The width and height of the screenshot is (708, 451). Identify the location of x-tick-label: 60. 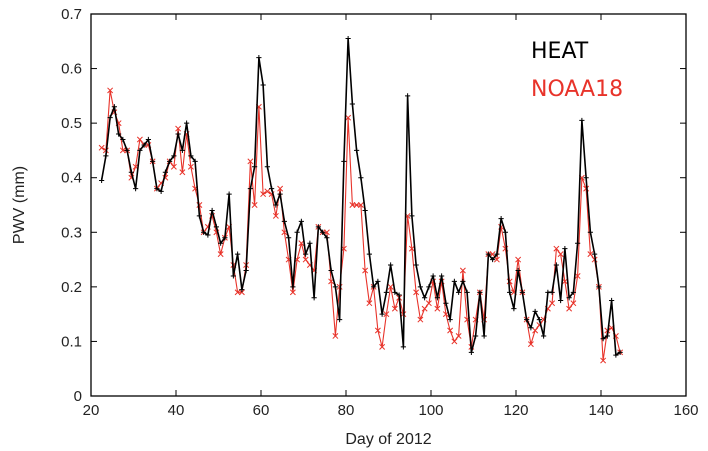
(261, 410).